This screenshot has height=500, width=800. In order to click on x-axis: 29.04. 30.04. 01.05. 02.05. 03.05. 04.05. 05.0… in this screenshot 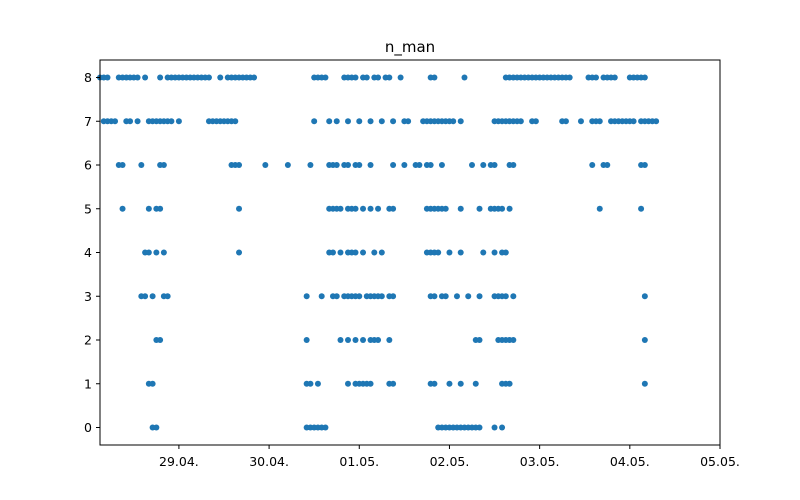, I will do `click(449, 457)`.